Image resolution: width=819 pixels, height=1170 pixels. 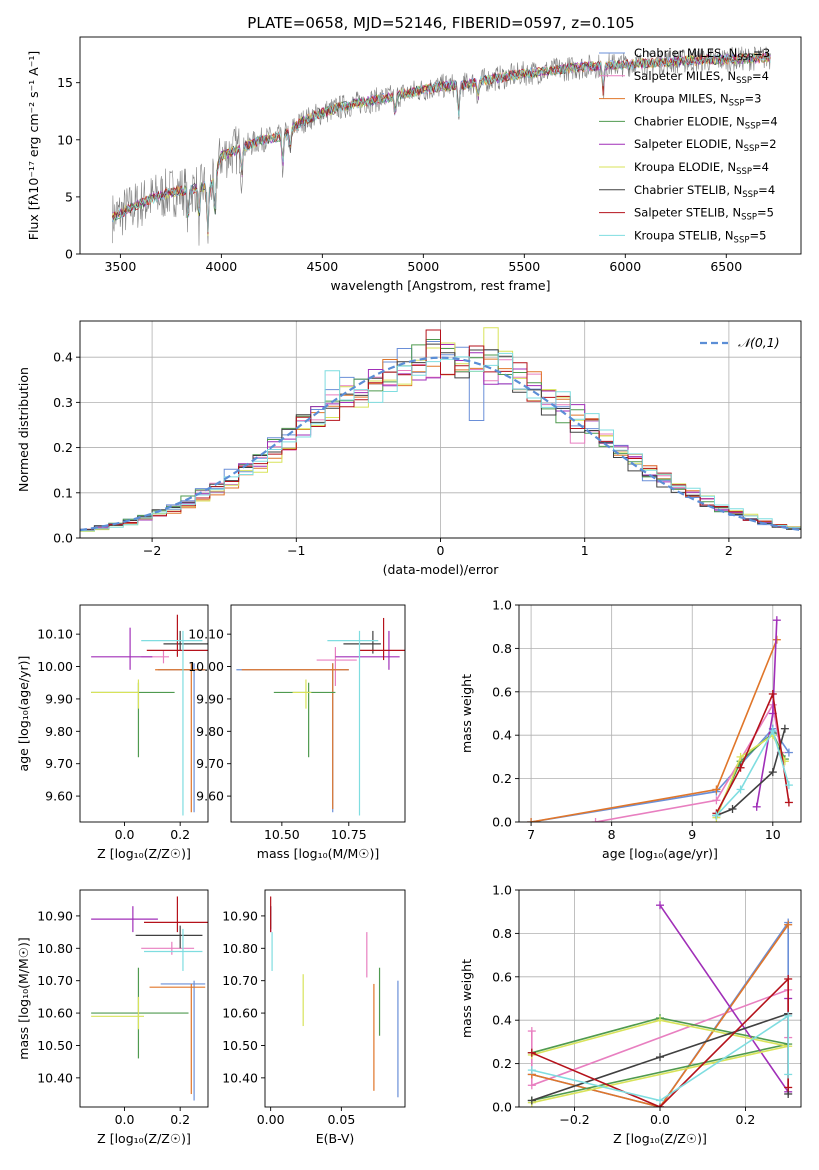 What do you see at coordinates (524, 266) in the screenshot?
I see `x-tick-label: 5500` at bounding box center [524, 266].